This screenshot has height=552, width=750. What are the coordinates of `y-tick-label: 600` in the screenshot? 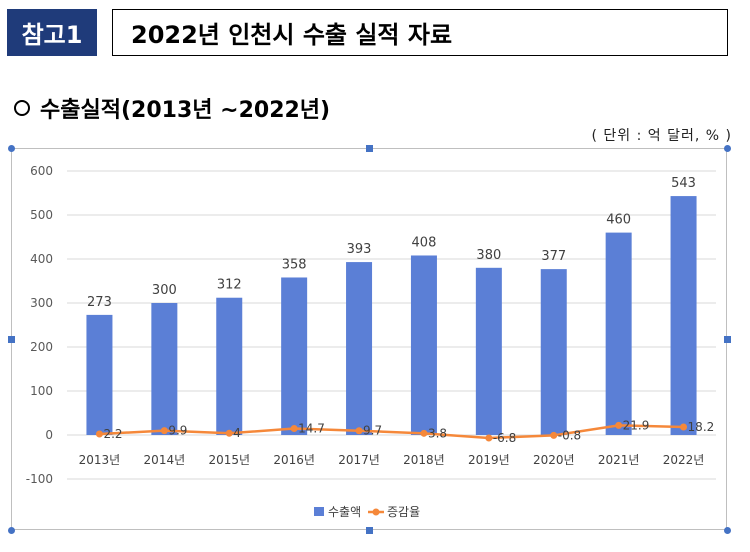 It's located at (41, 171).